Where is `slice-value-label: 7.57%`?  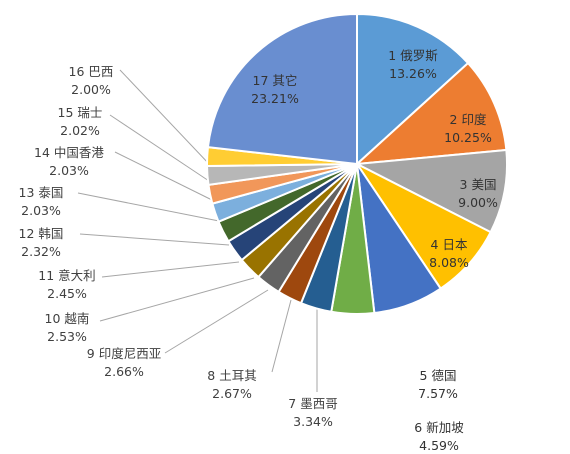 slice-value-label: 7.57% is located at coordinates (438, 393).